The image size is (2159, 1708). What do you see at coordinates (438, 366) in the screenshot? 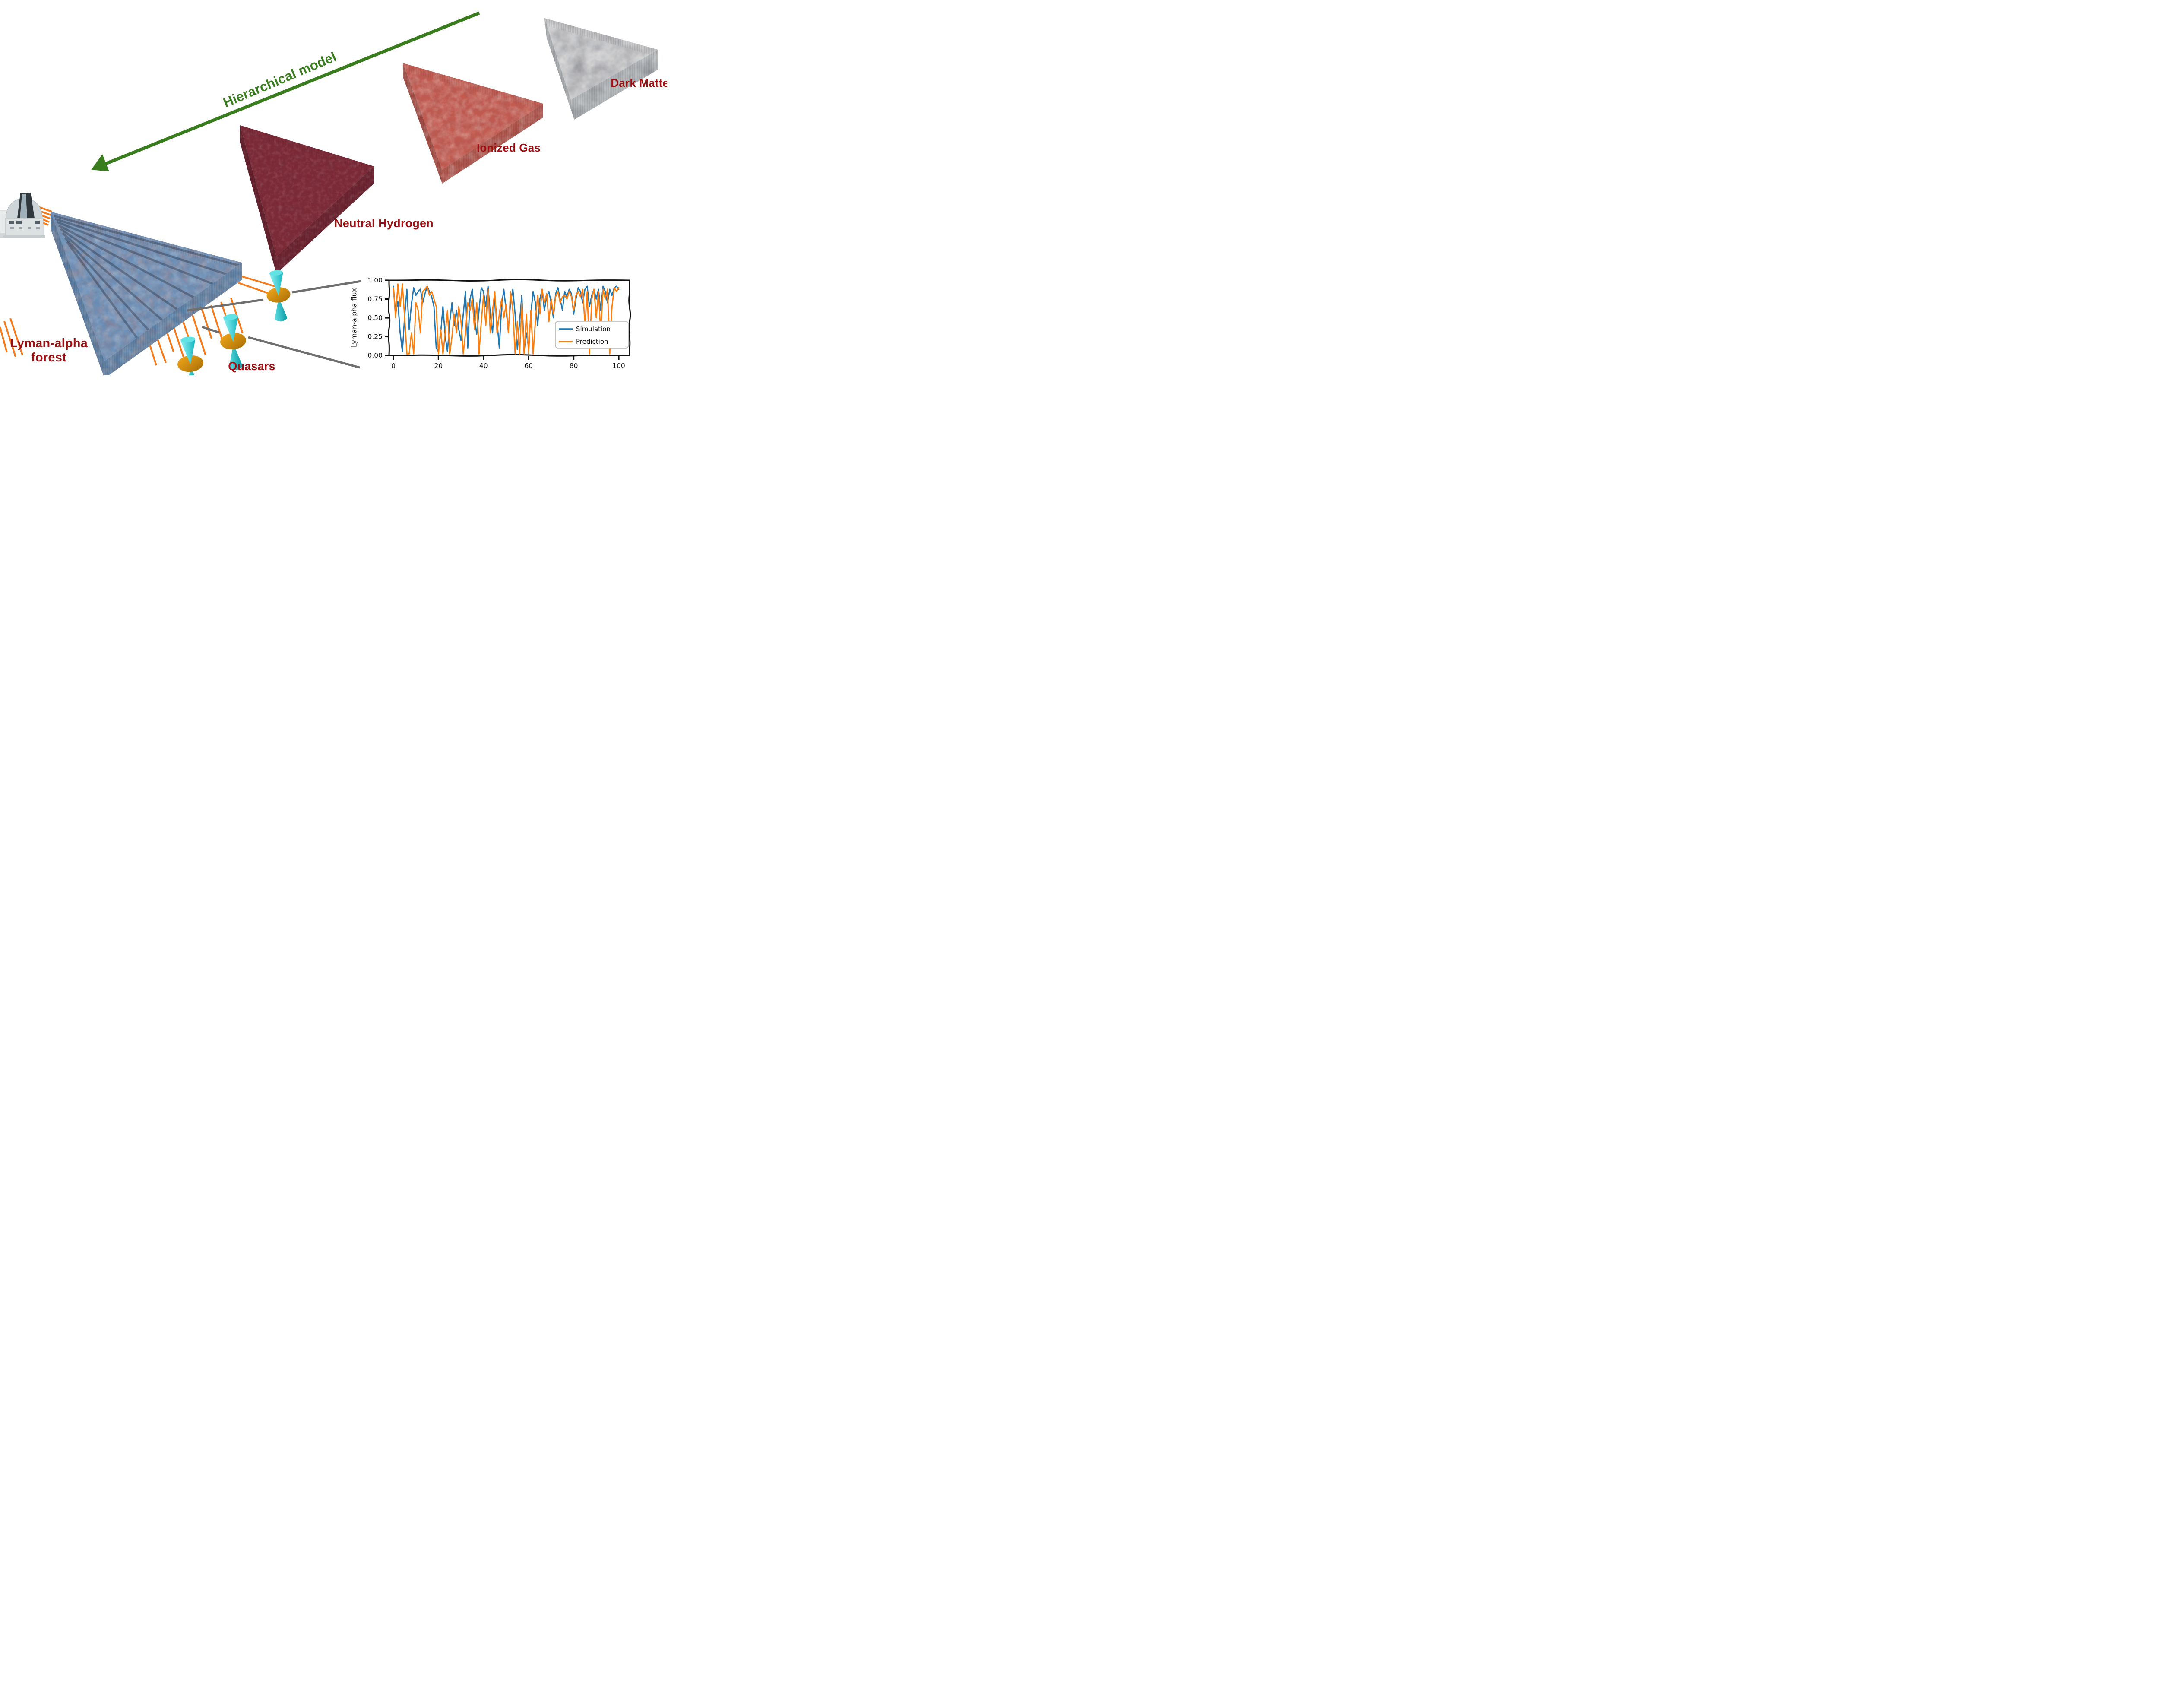
I see `x-tick-label: 20` at bounding box center [438, 366].